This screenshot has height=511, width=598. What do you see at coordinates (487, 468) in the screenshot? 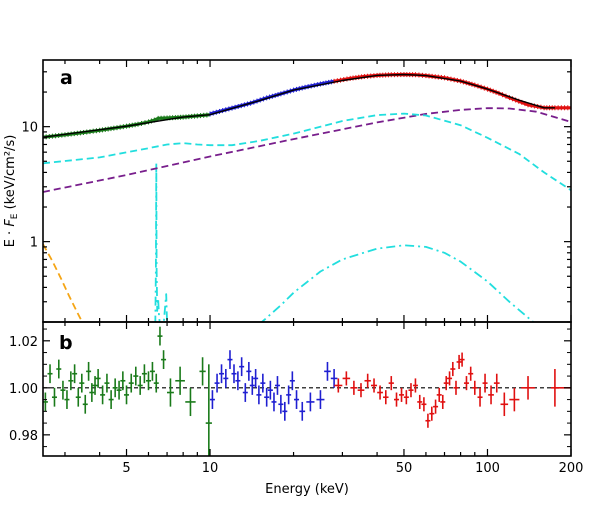
I see `x-tick-label: 100` at bounding box center [487, 468].